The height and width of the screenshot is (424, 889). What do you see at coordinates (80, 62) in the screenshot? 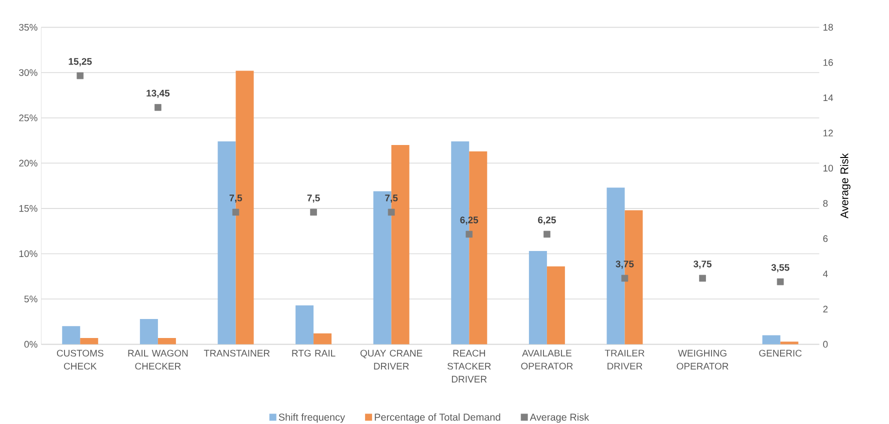
I see `data-label: 15,25` at bounding box center [80, 62].